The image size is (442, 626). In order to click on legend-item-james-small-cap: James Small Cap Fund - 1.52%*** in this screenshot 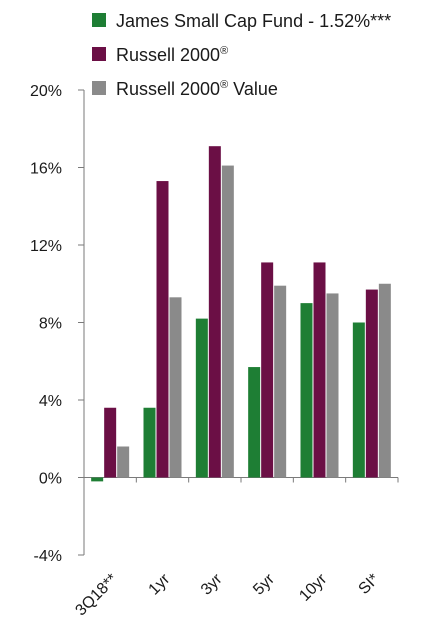, I will do `click(241, 21)`.